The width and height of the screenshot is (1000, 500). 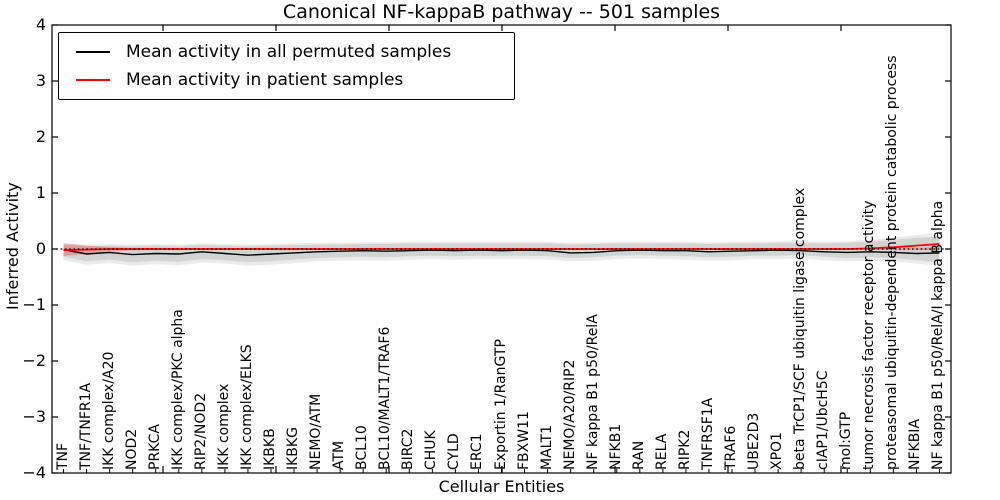 I want to click on category-label: XPO1, so click(x=777, y=451).